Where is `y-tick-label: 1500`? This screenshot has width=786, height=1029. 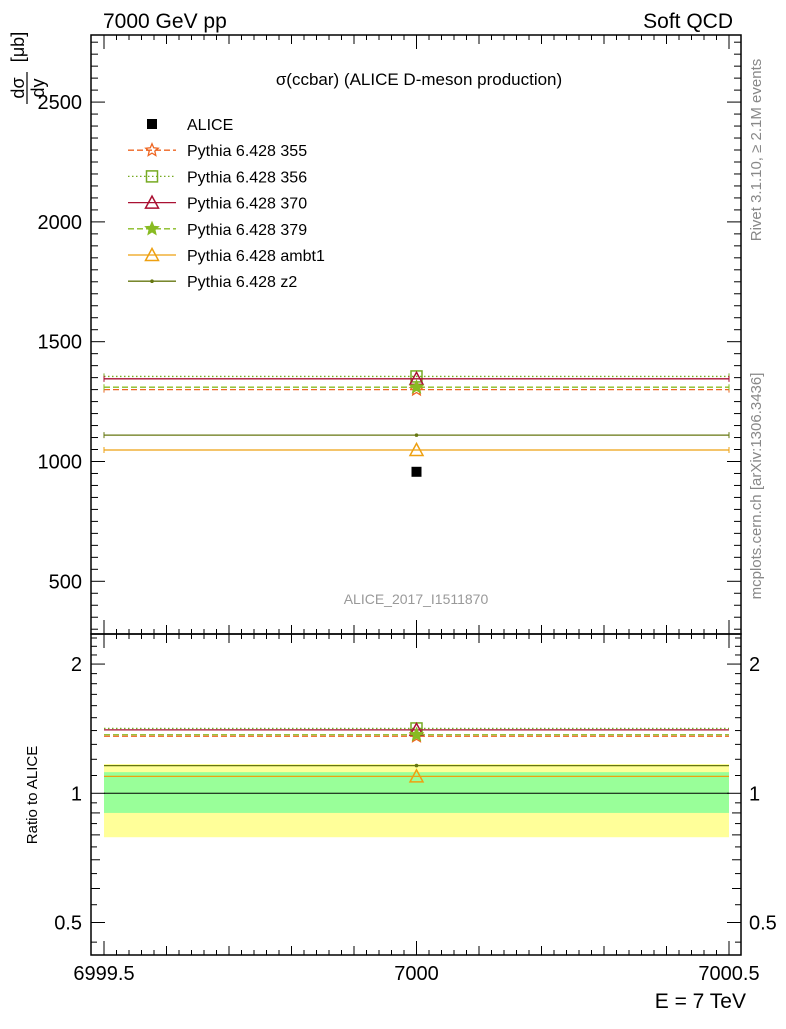
y-tick-label: 1500 is located at coordinates (60, 343).